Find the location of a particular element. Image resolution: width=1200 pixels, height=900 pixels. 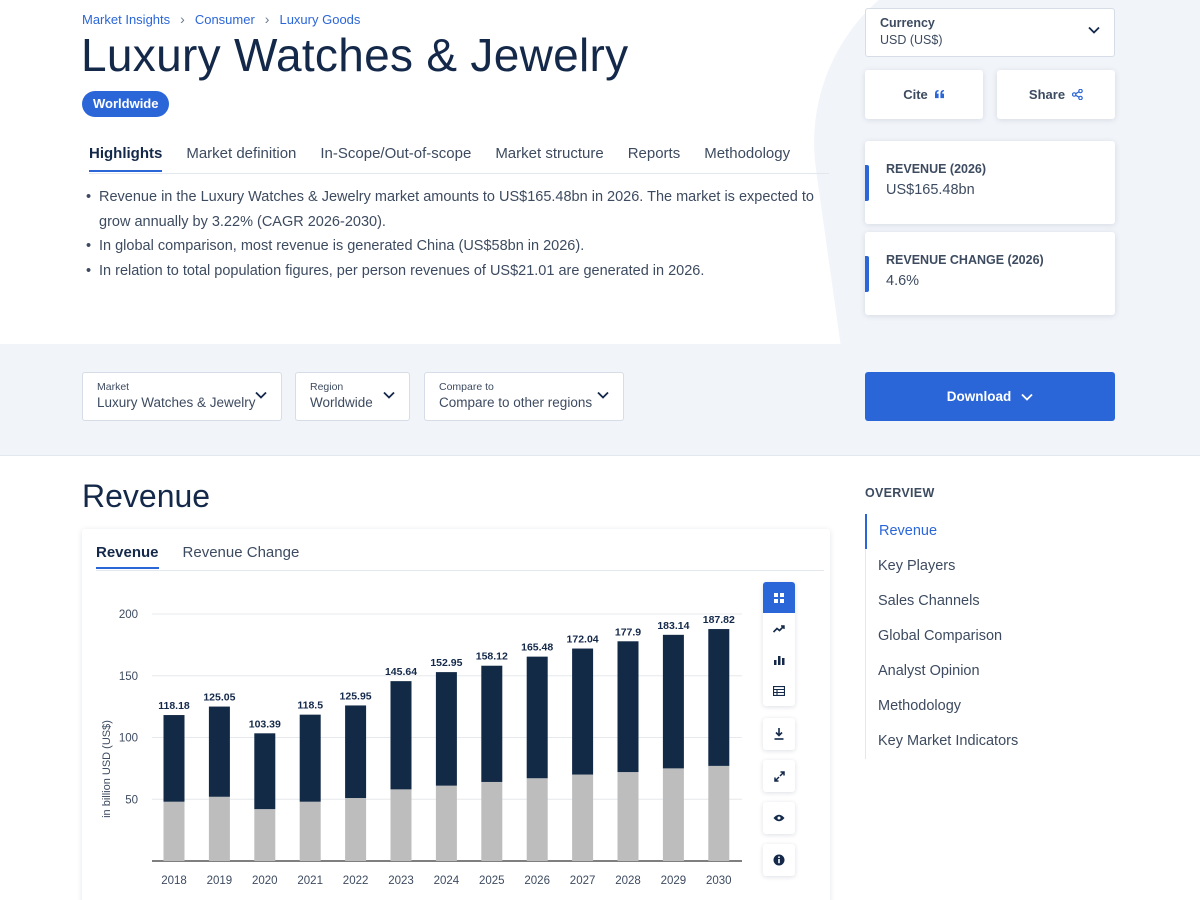

chart-tab-revenue-change: Revenue Change is located at coordinates (241, 552).